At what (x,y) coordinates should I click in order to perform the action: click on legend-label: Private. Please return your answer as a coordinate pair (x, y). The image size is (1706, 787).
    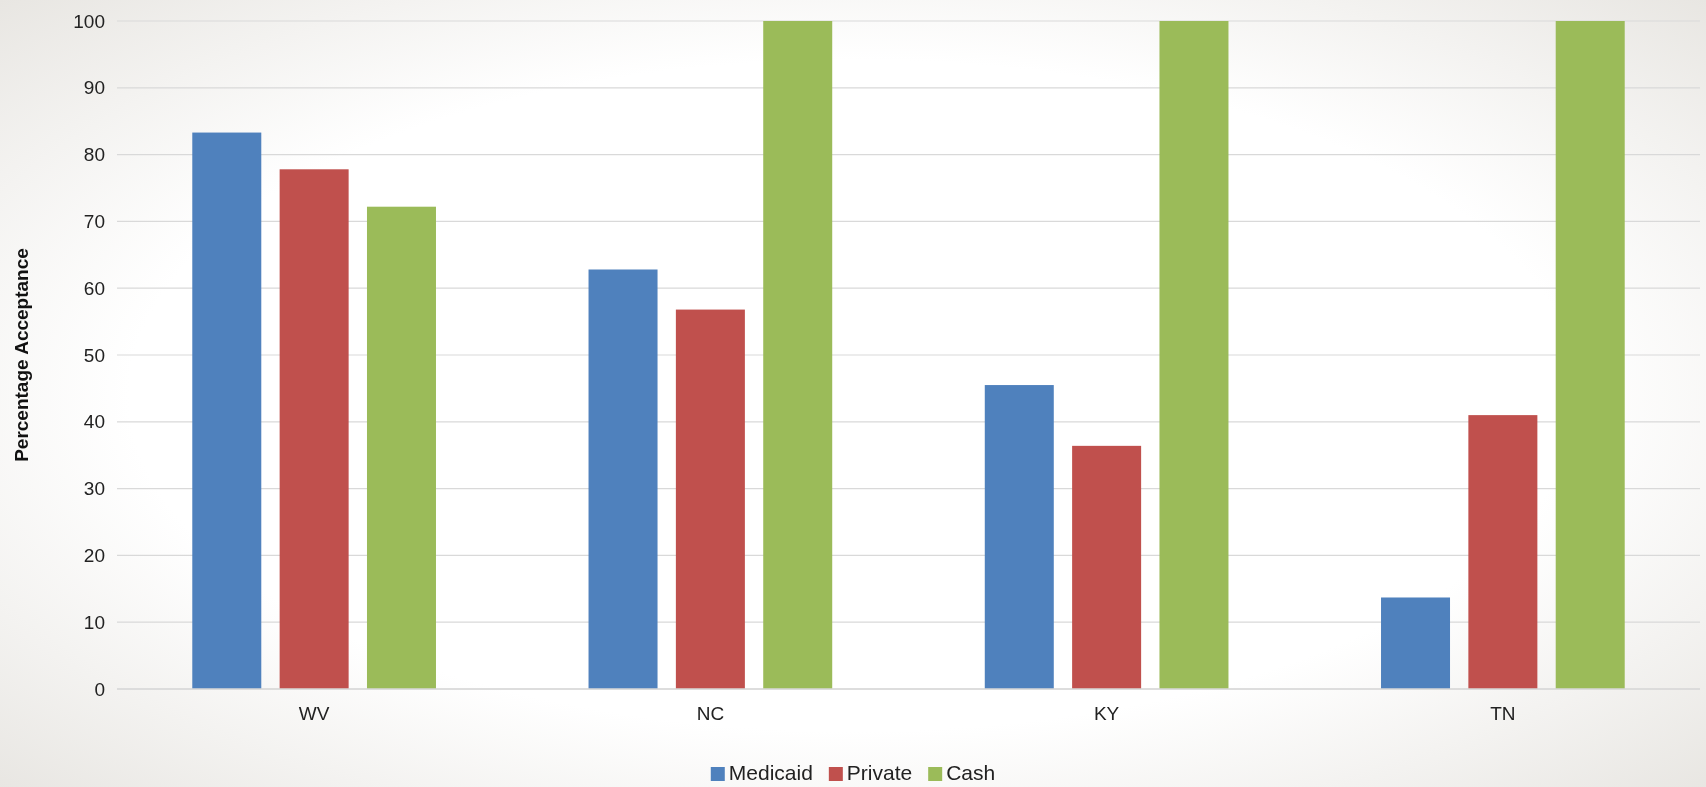
    Looking at the image, I should click on (879, 772).